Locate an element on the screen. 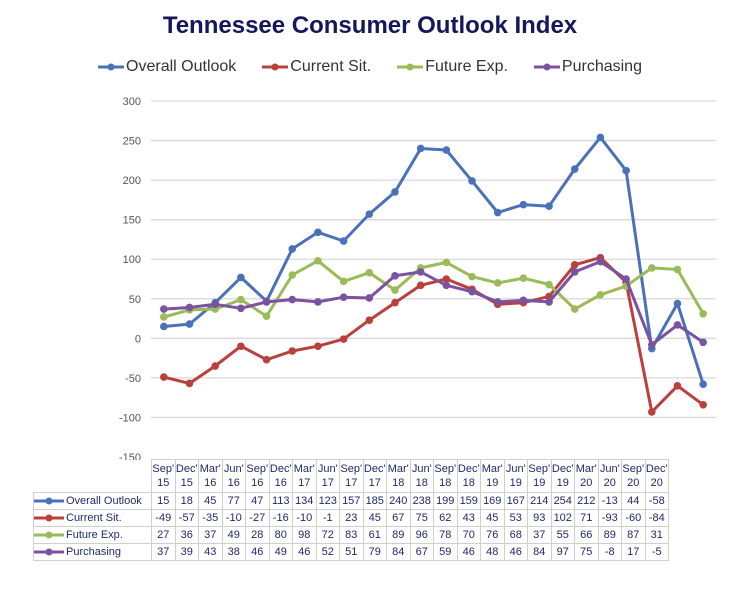  data-cell: 52 is located at coordinates (327, 552).